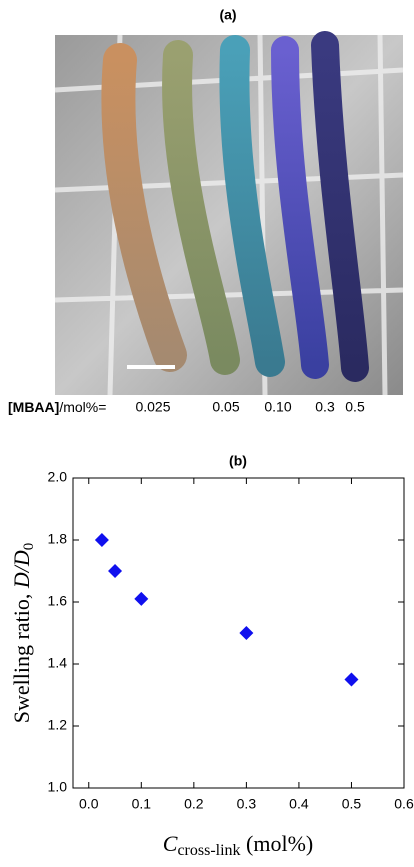  I want to click on concentration: 0.3, so click(325, 407).